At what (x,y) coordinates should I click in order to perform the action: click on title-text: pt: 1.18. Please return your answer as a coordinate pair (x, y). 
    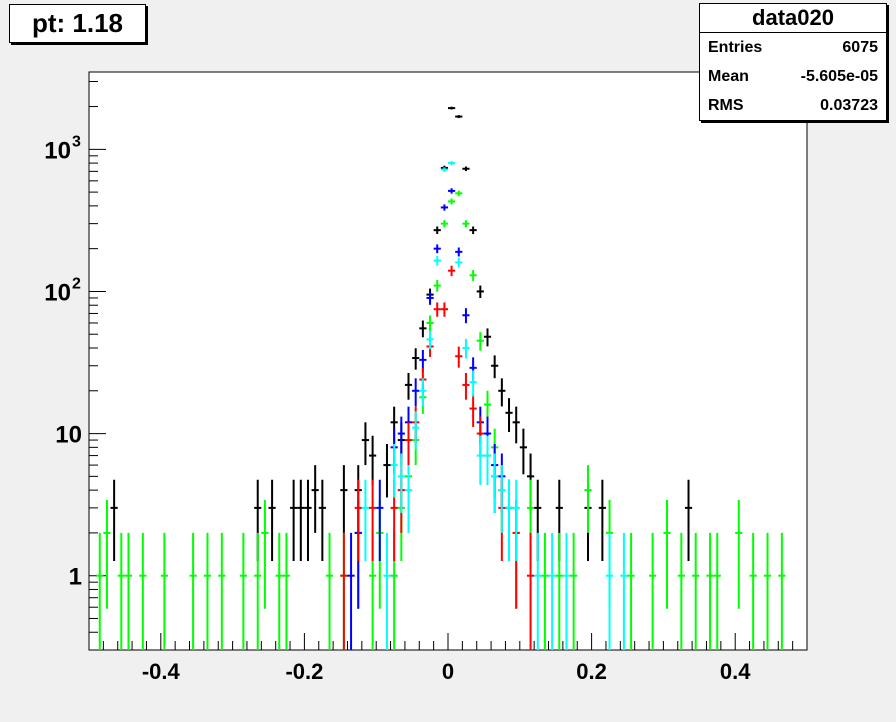
    Looking at the image, I should click on (77, 23).